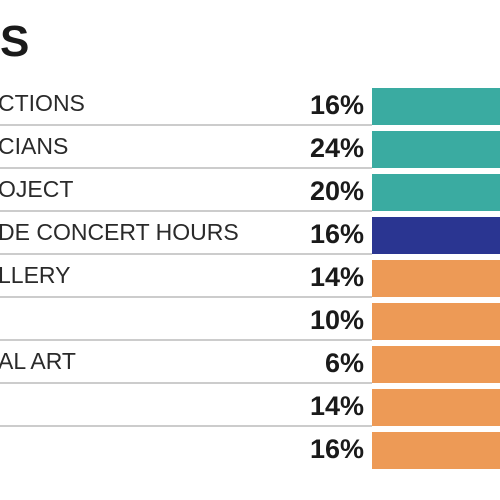 This screenshot has height=500, width=500. What do you see at coordinates (344, 363) in the screenshot?
I see `value-label-7: 6%` at bounding box center [344, 363].